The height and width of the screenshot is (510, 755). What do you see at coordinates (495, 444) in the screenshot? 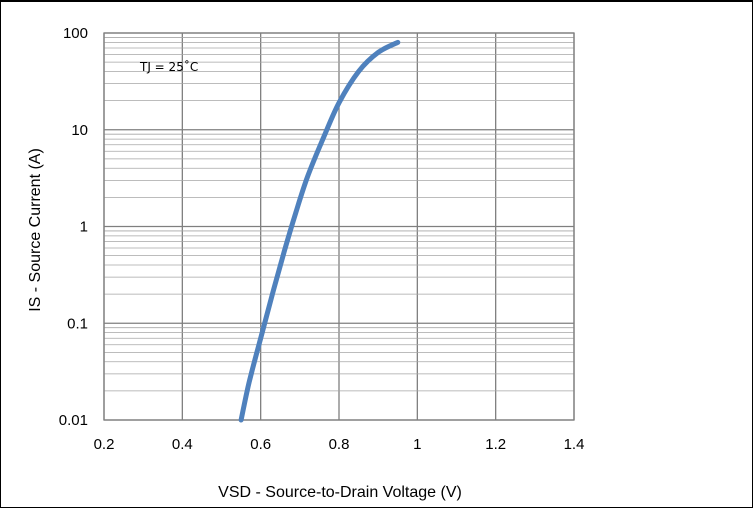
I see `x-tick-label: 1.2` at bounding box center [495, 444].